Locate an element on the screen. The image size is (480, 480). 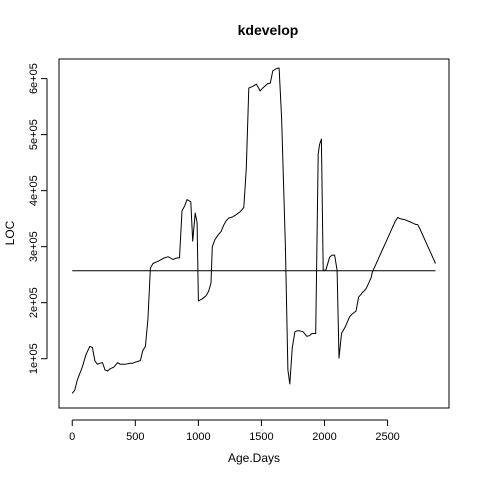
y-tick-label: 5e+05 is located at coordinates (34, 134).